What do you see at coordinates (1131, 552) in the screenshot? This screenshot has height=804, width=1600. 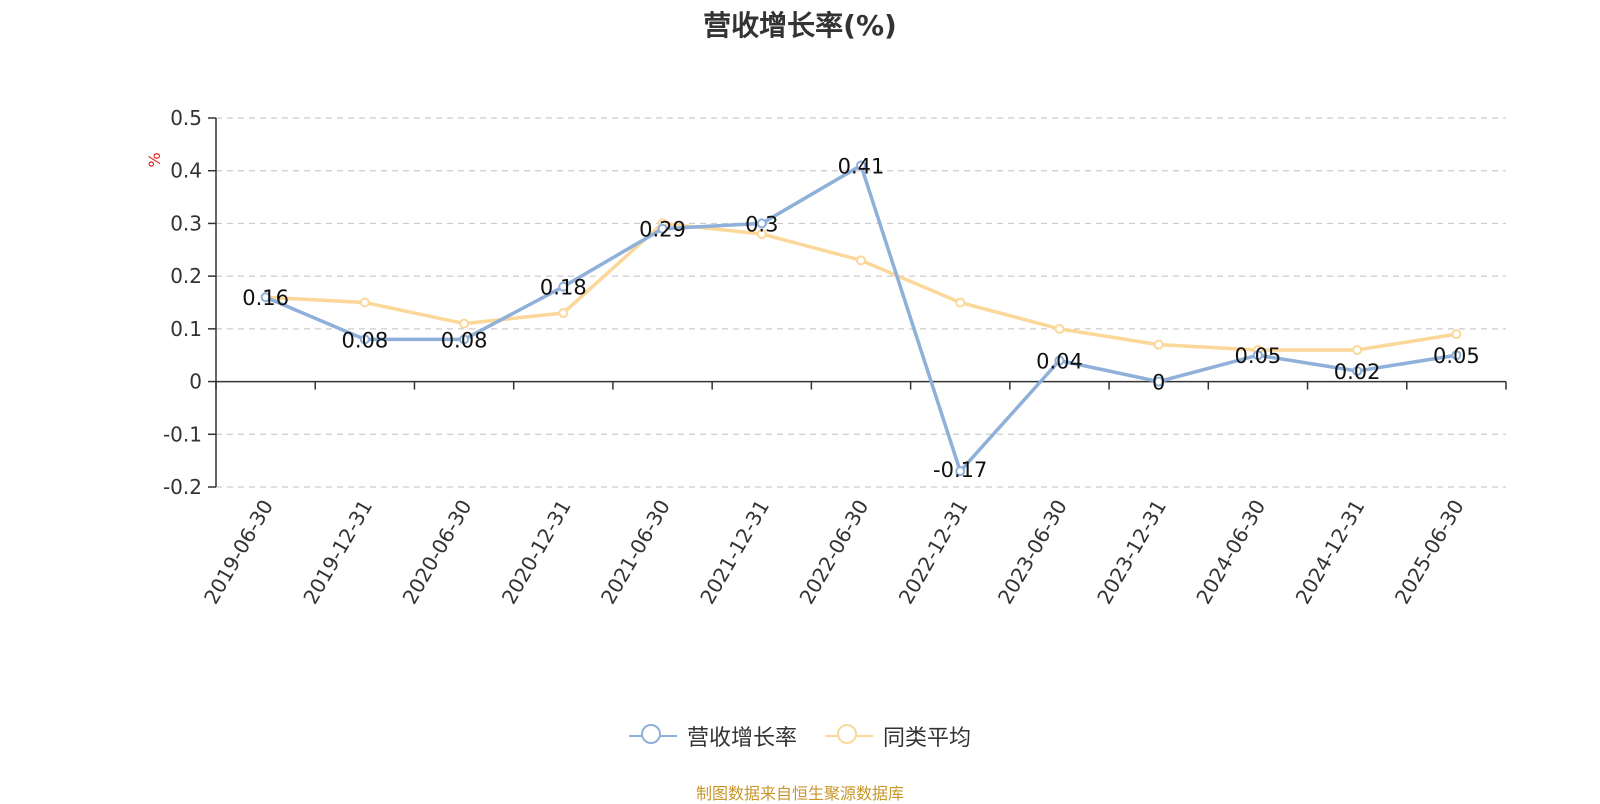 I see `x-tick-label: 2023-12-31` at bounding box center [1131, 552].